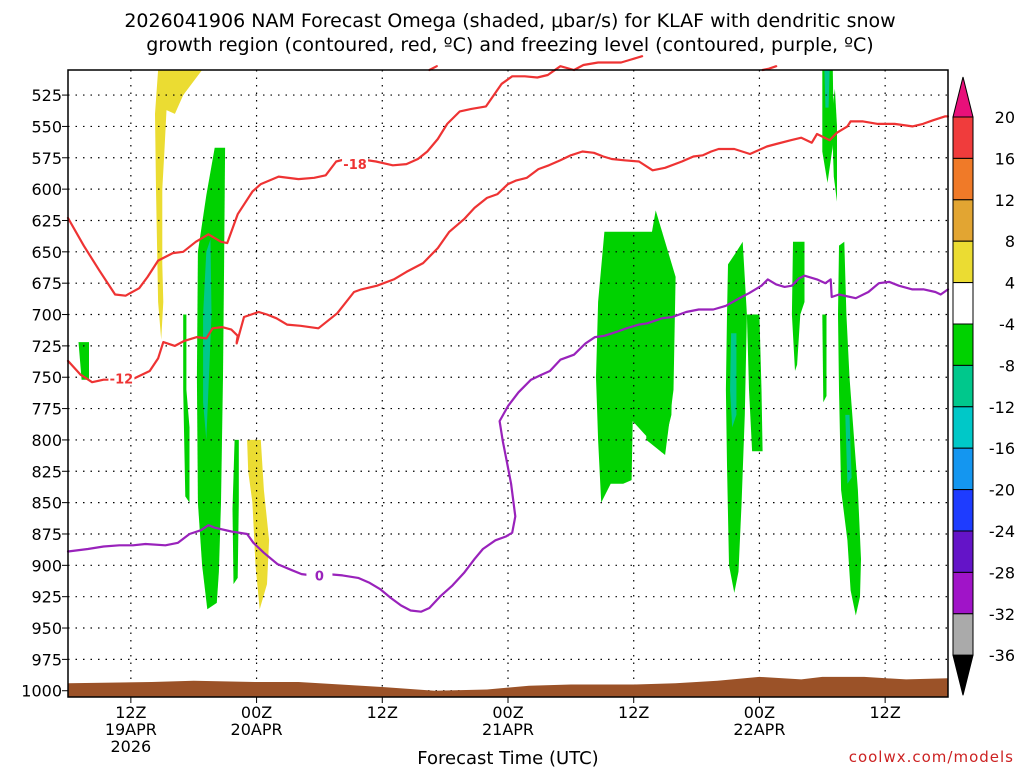 This screenshot has height=768, width=1024. I want to click on colorbar-label: 20, so click(1005, 117).